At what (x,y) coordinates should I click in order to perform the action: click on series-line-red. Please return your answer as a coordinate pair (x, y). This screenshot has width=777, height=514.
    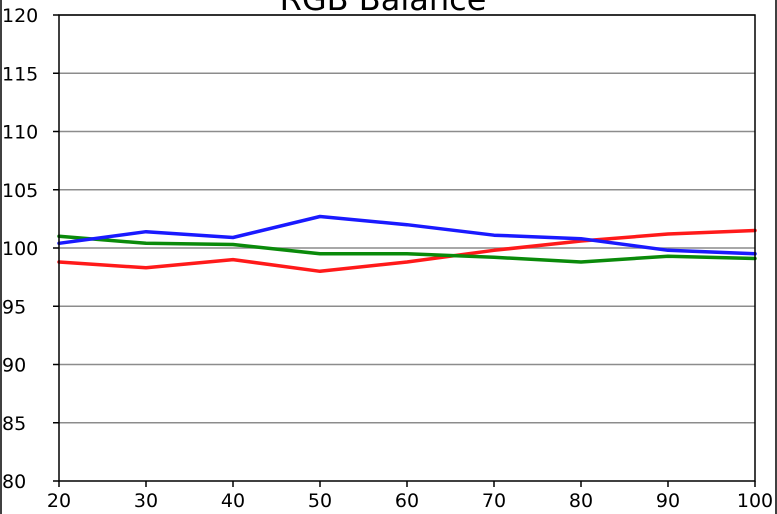
    Looking at the image, I should click on (407, 251).